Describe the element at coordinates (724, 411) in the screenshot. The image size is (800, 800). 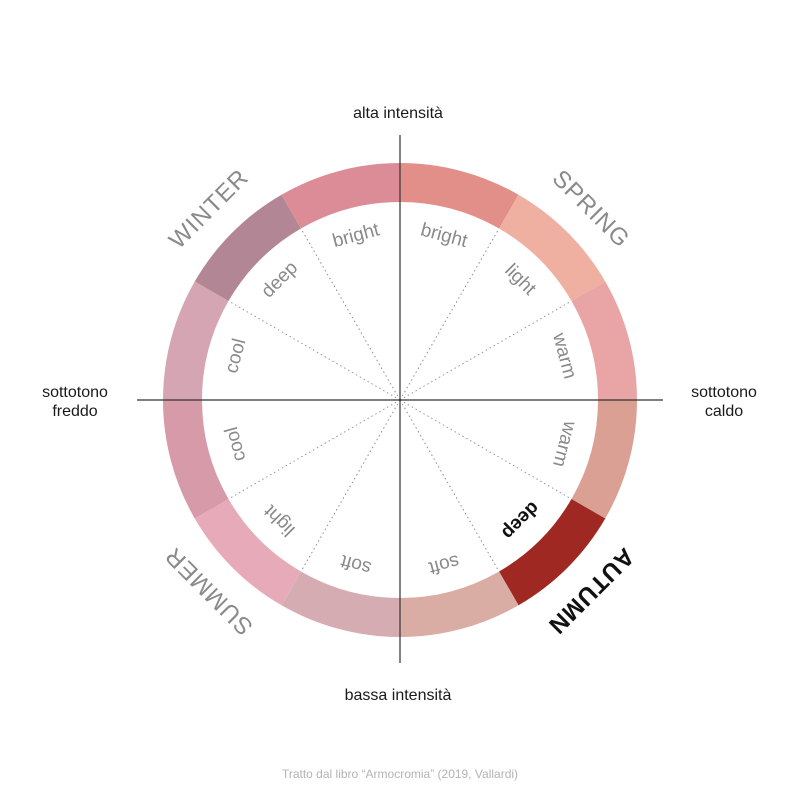
I see `axis-label-right-line2: caldo` at that location.